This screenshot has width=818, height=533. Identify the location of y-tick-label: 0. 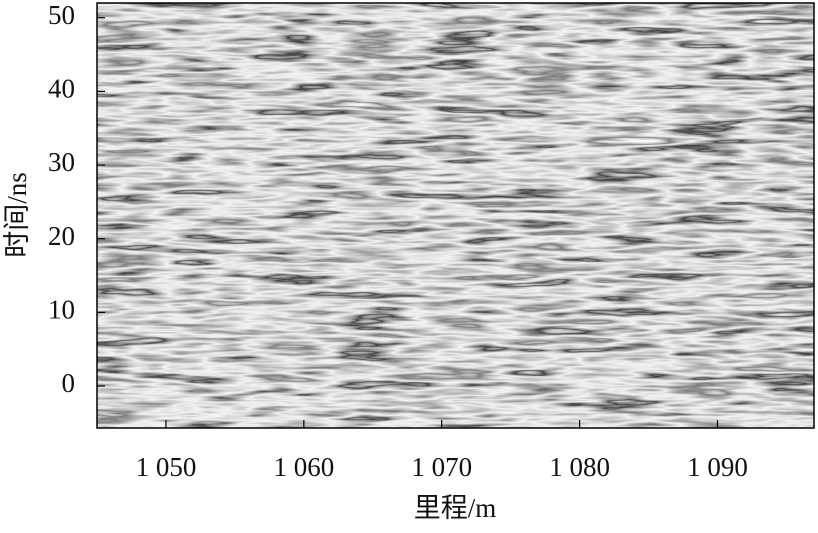
(69, 383).